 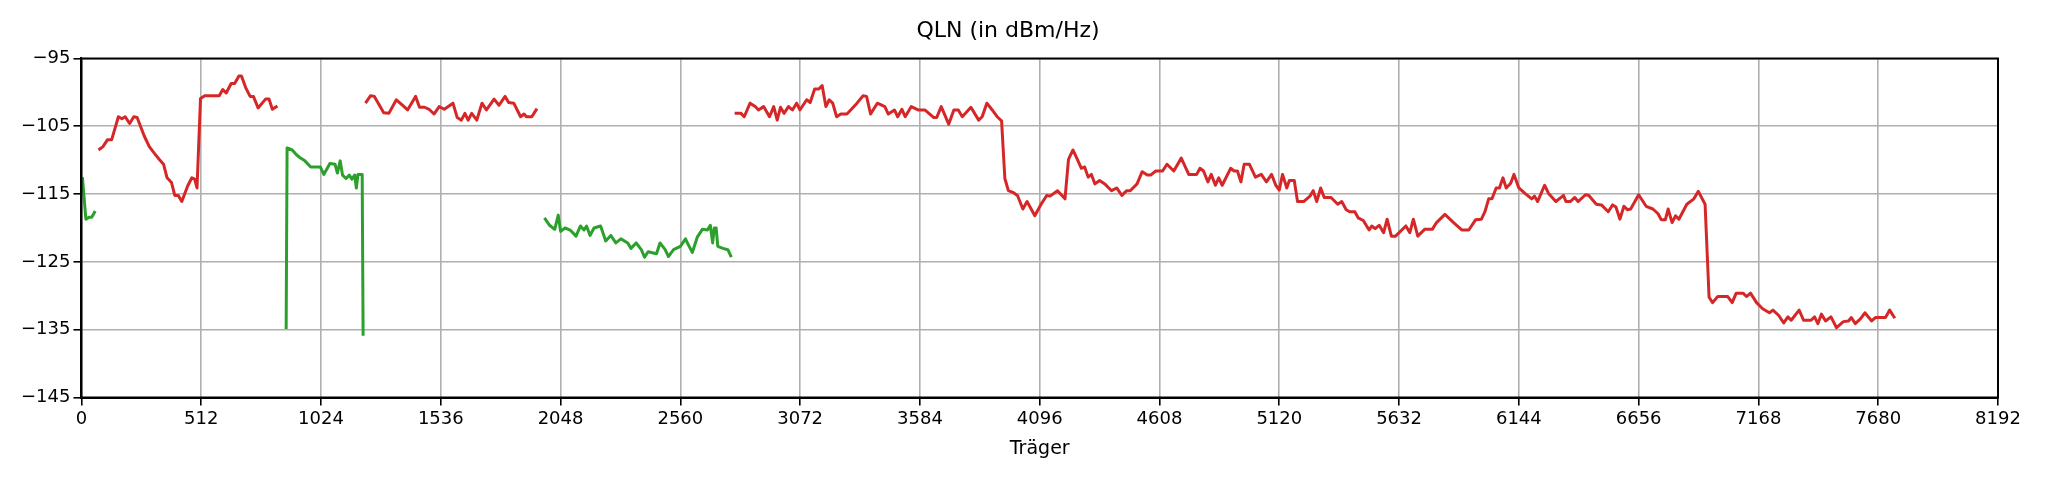 I want to click on x-tick-label: 6144, so click(x=1518, y=418).